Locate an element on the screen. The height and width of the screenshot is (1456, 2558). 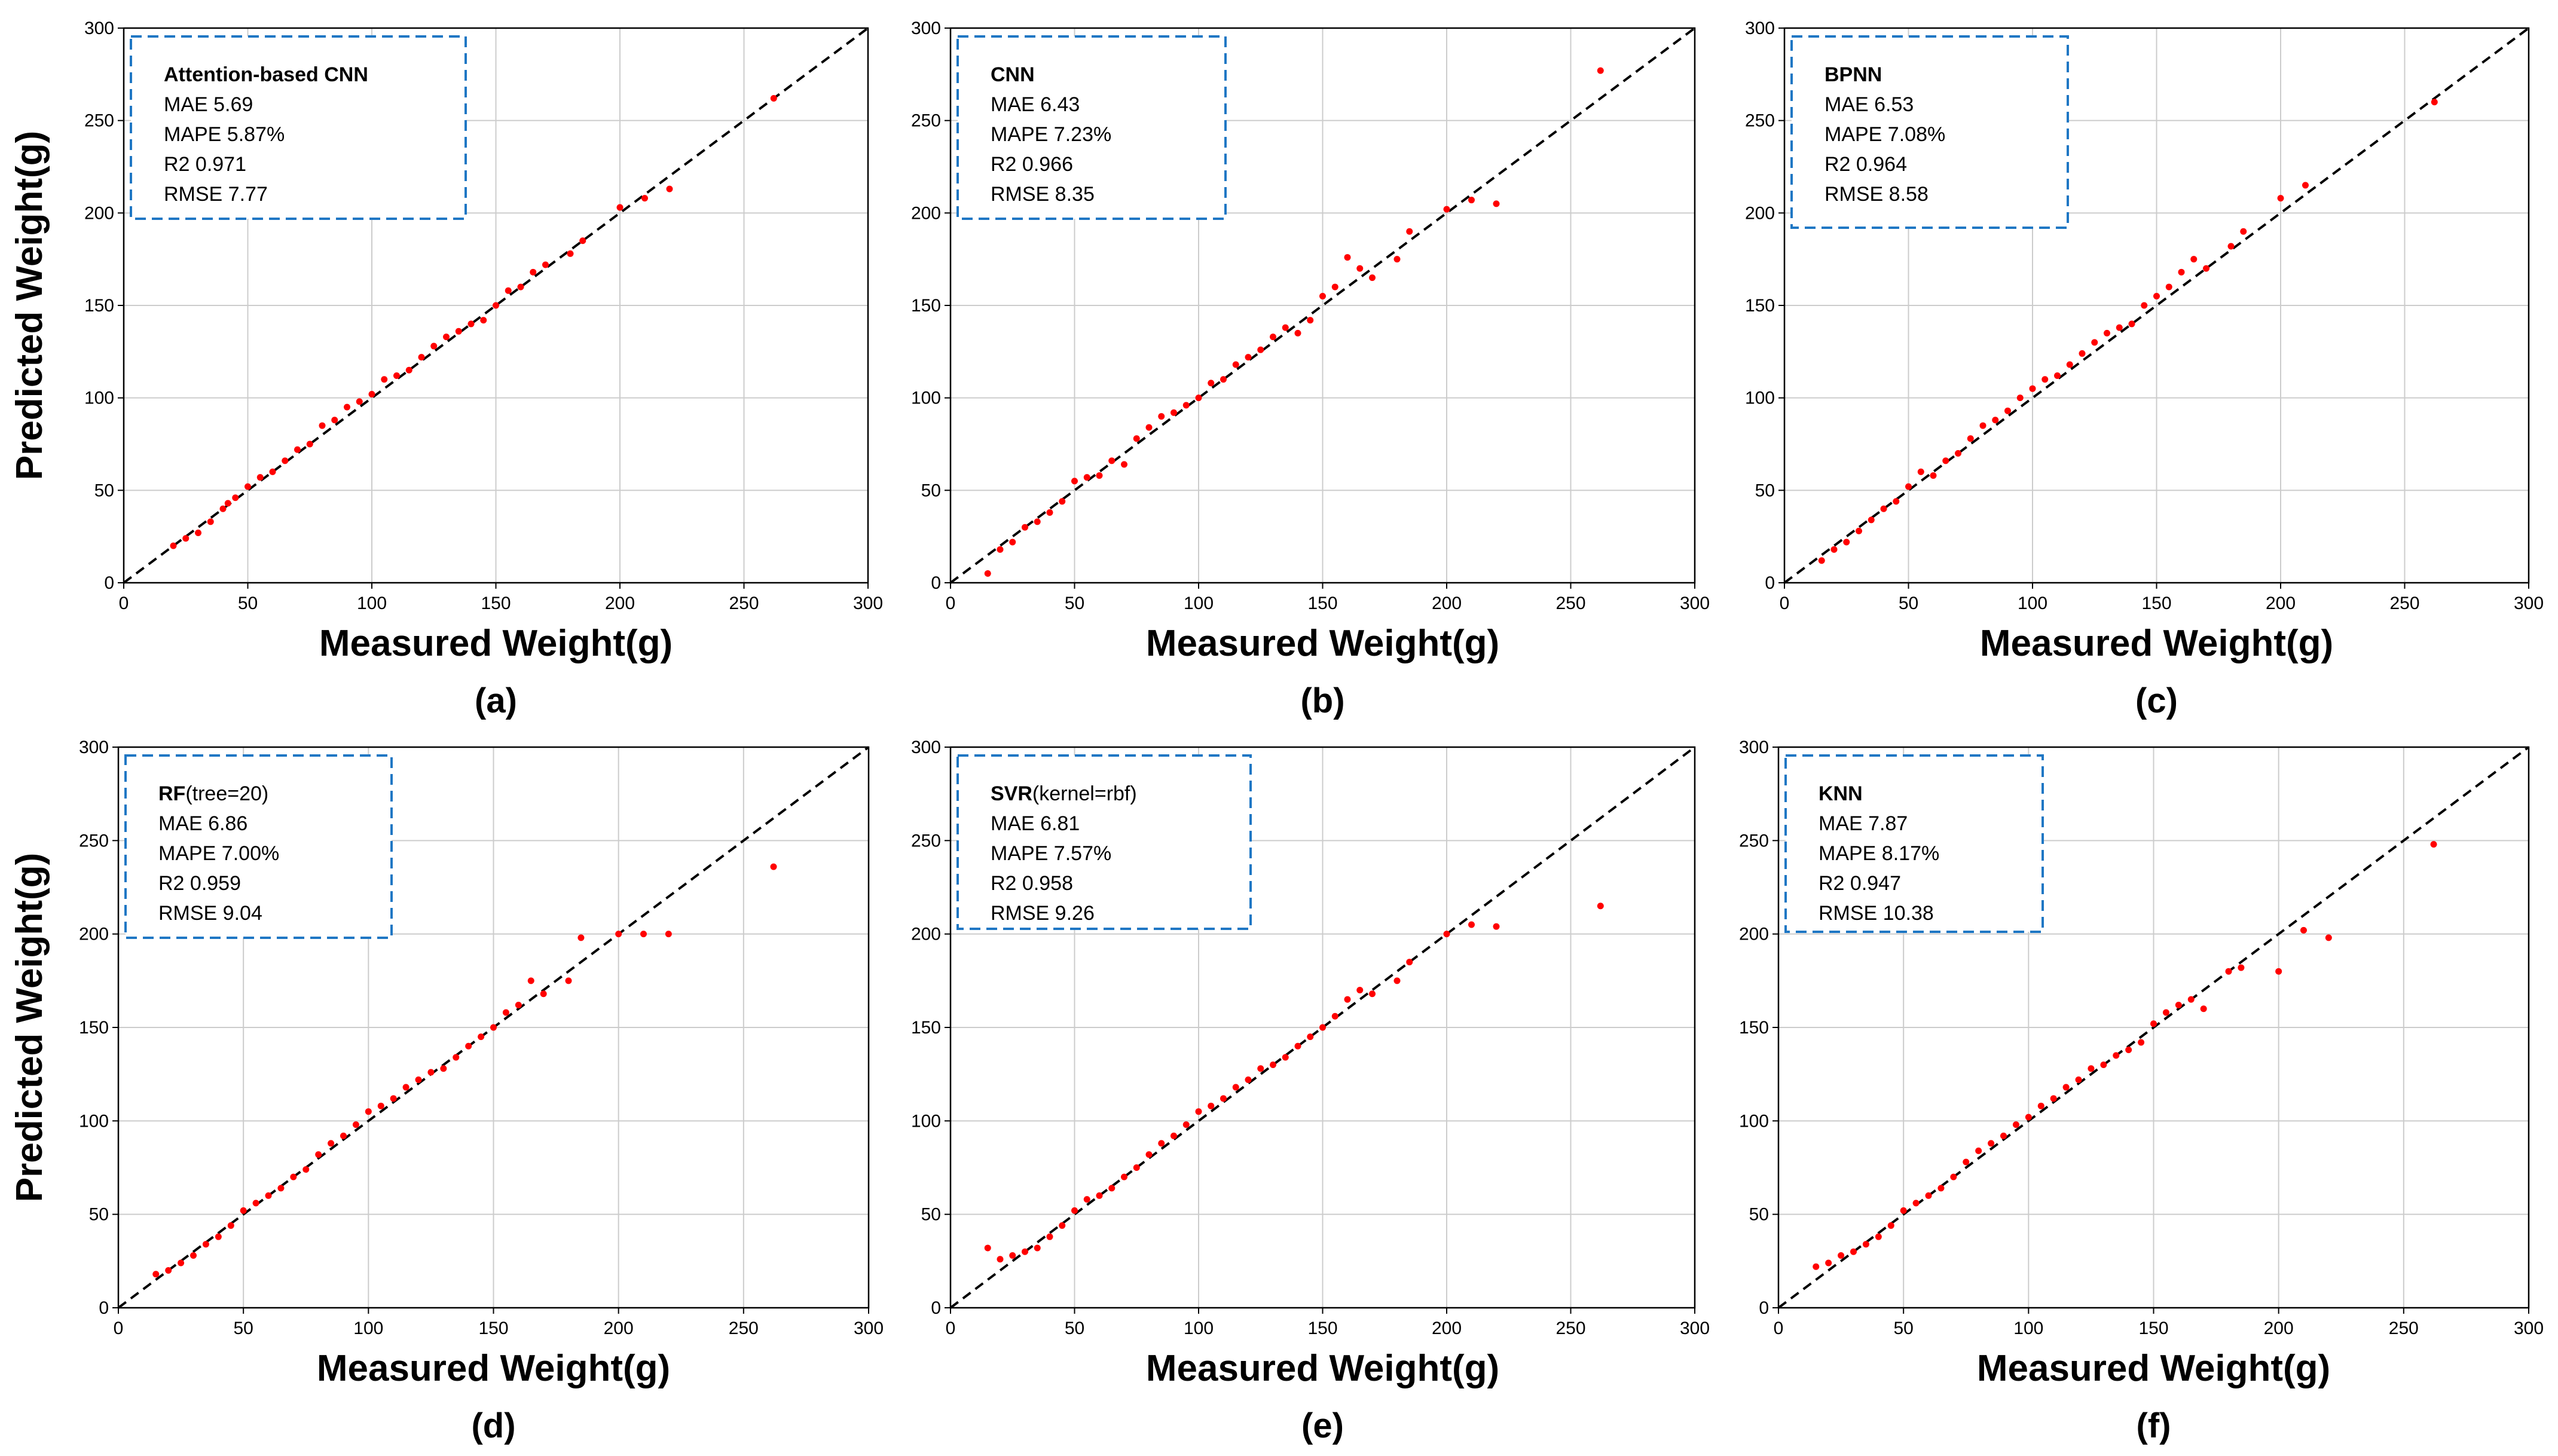
mae-value: MAE 7.87 is located at coordinates (1864, 824).